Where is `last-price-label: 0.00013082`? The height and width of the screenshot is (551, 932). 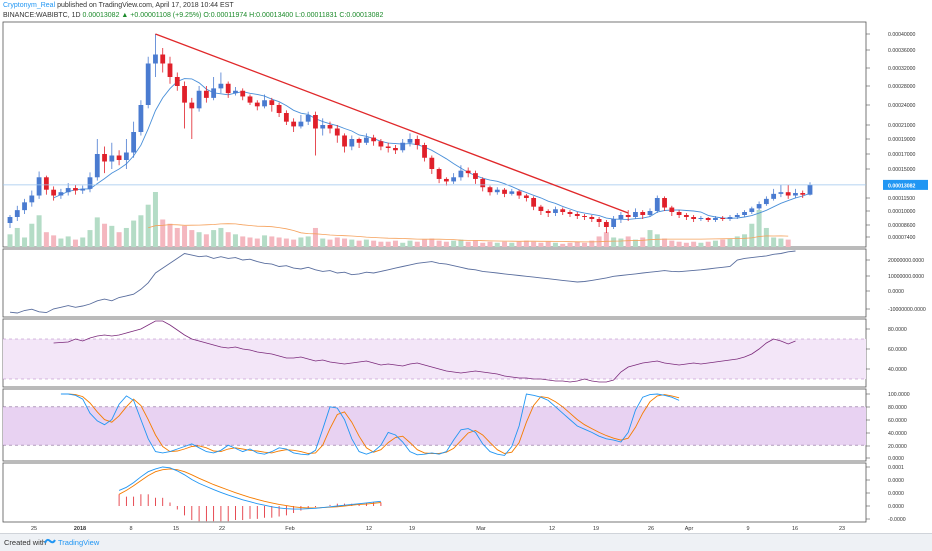
last-price-label: 0.00013082 is located at coordinates (902, 186).